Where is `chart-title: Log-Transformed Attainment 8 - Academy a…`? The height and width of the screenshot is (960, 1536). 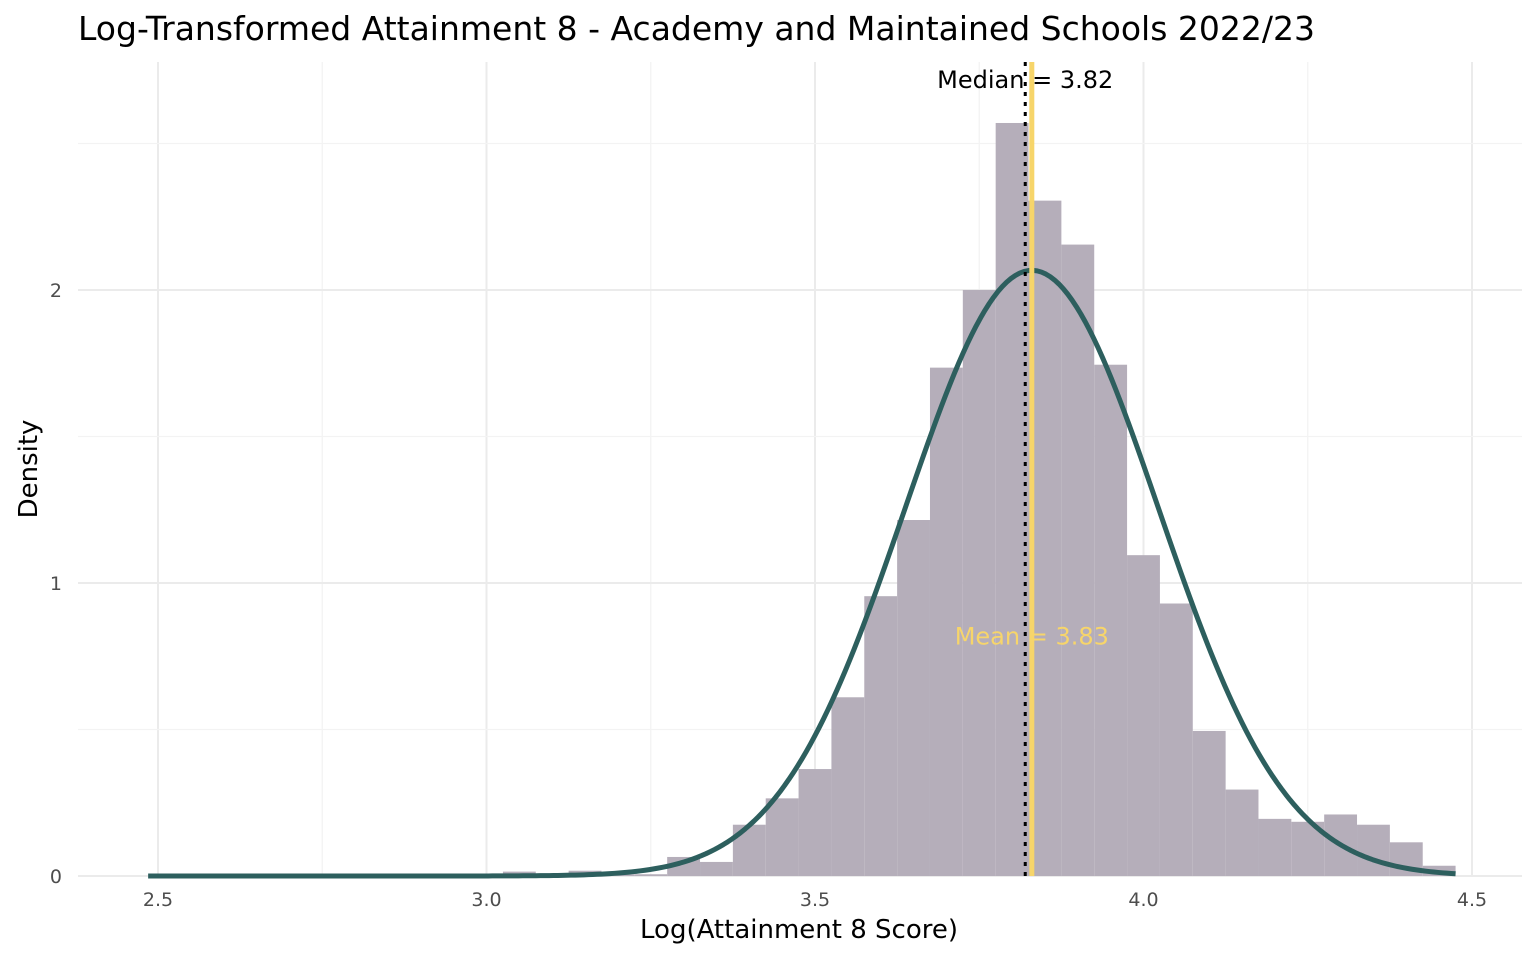
chart-title: Log-Transformed Attainment 8 - Academy a… is located at coordinates (696, 28).